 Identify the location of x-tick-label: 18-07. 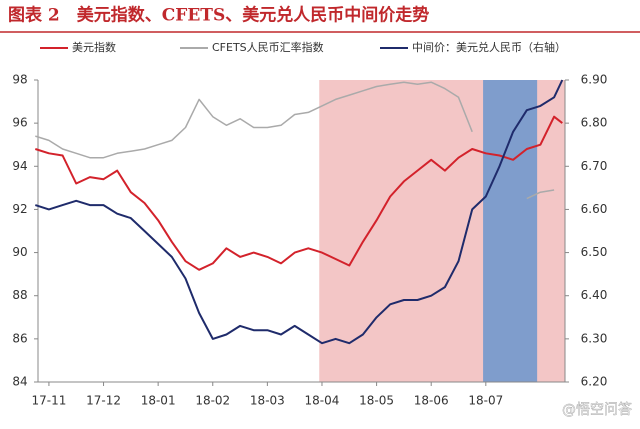
(485, 401).